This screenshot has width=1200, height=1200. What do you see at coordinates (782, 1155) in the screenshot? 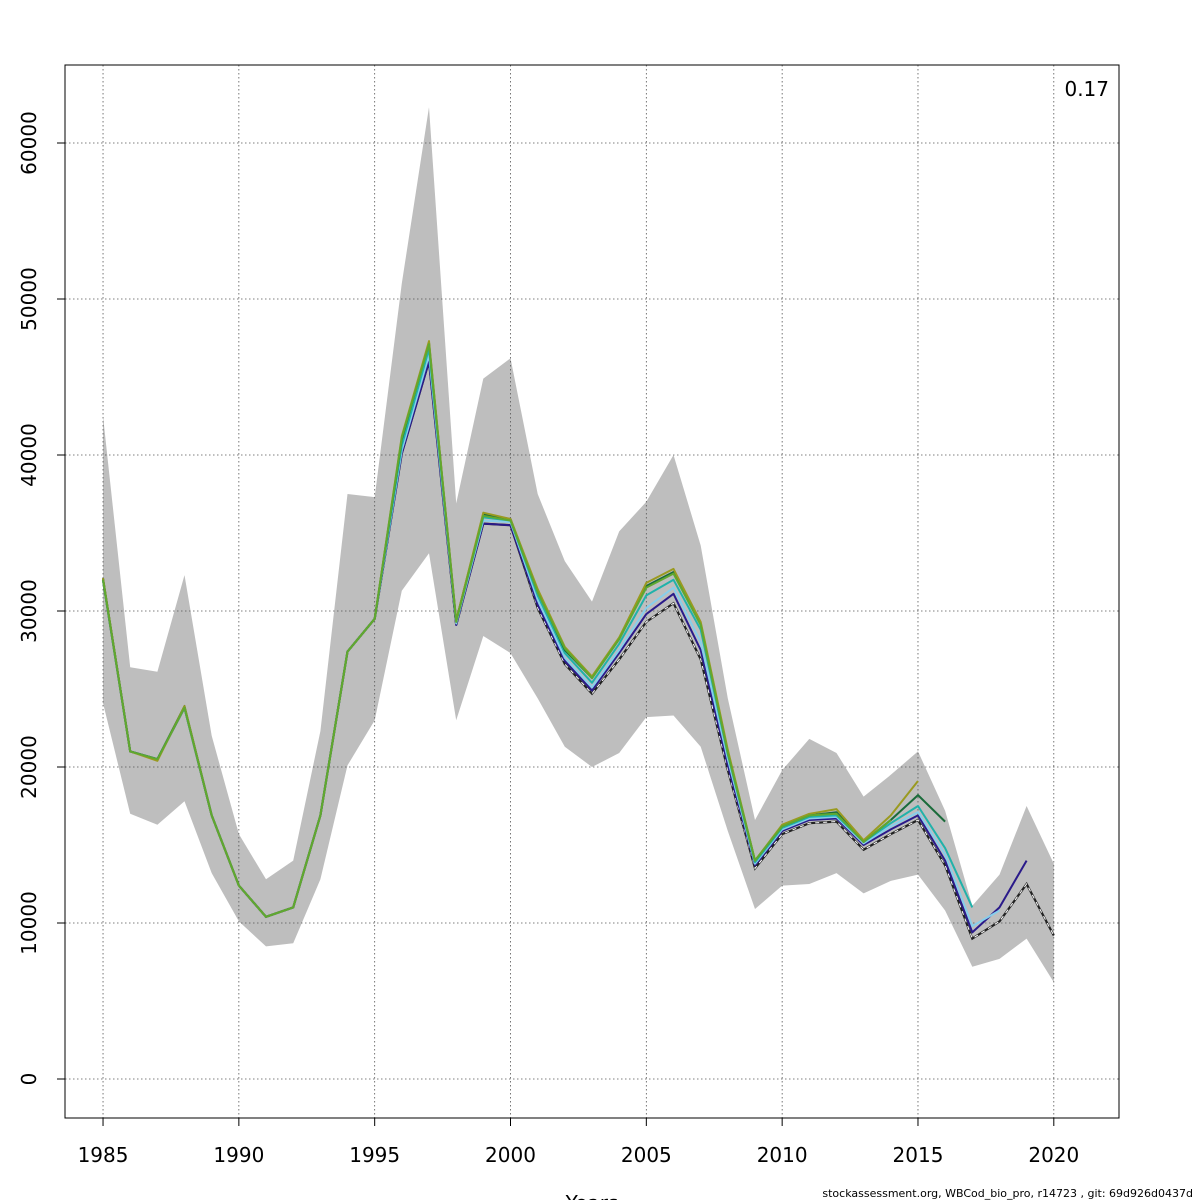
I see `x-tick-label: 2010` at bounding box center [782, 1155].